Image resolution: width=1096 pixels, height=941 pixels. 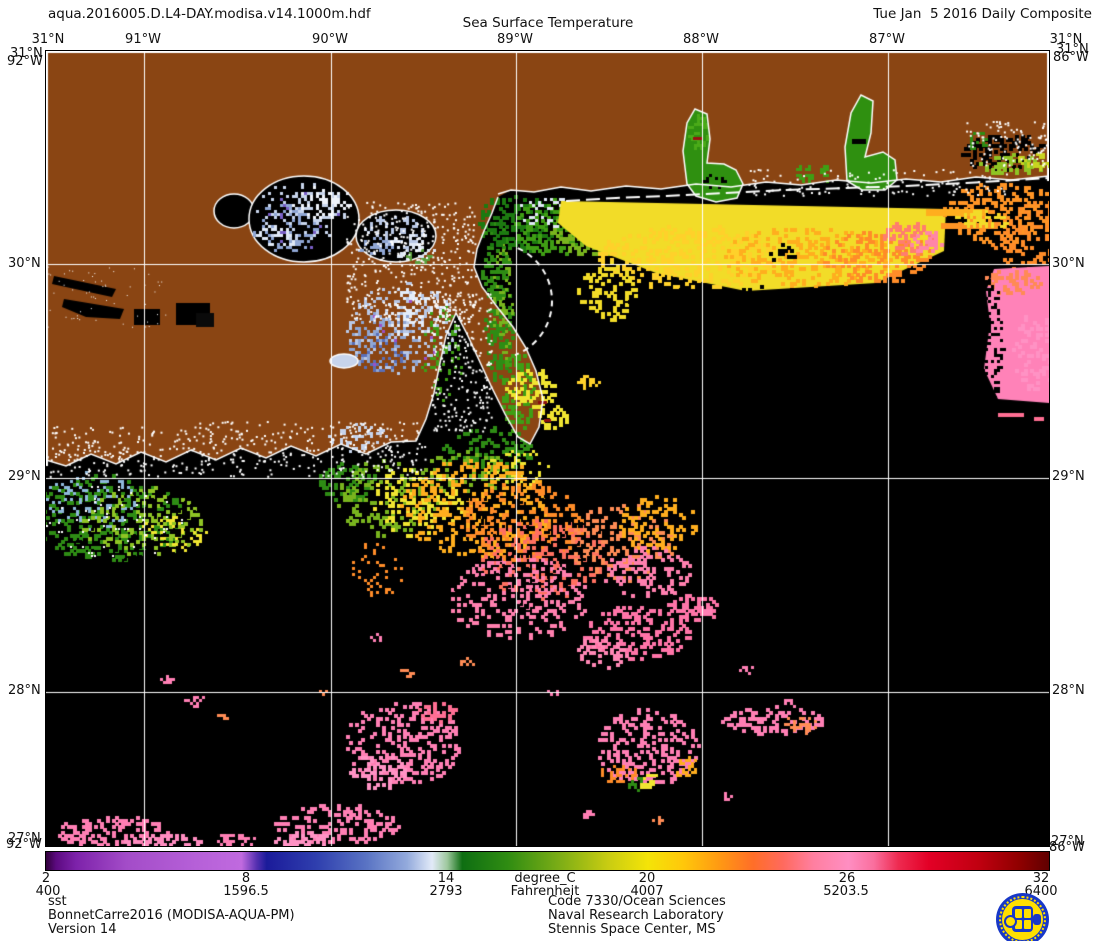 I want to click on fahrenheit-tick-label: 2793, so click(x=446, y=891).